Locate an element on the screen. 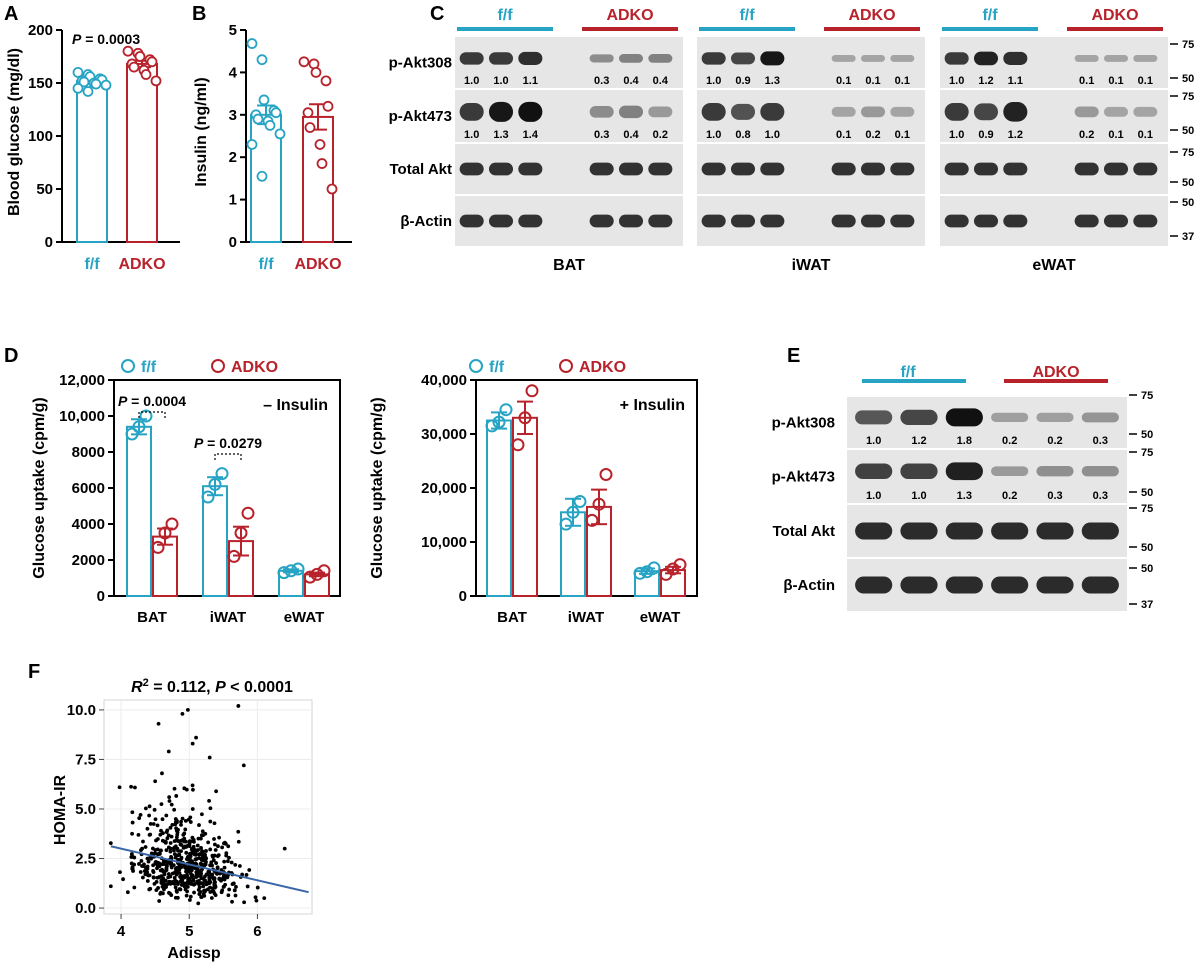 The width and height of the screenshot is (1200, 971). y-tick-label: 150 is located at coordinates (40, 83).